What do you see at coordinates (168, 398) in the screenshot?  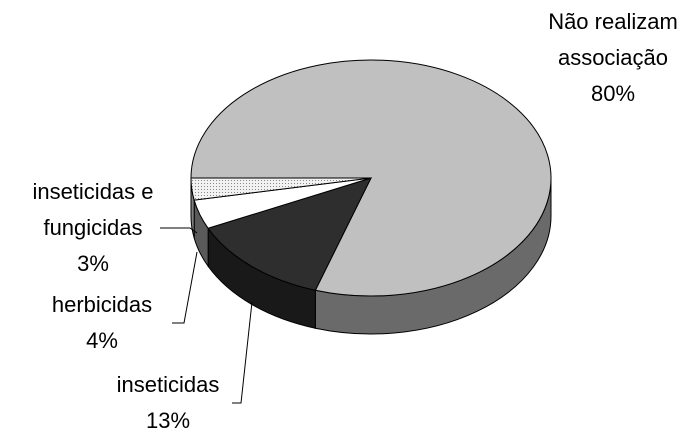 I see `slice-label: inseticidas 13%` at bounding box center [168, 398].